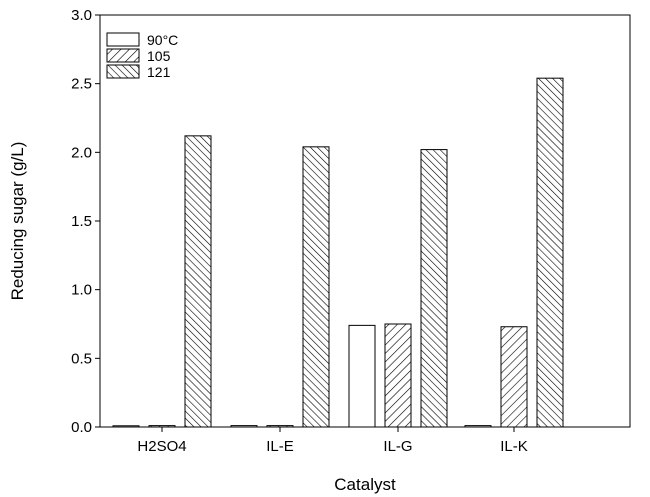  I want to click on y-tick-label: 1.0, so click(81, 290).